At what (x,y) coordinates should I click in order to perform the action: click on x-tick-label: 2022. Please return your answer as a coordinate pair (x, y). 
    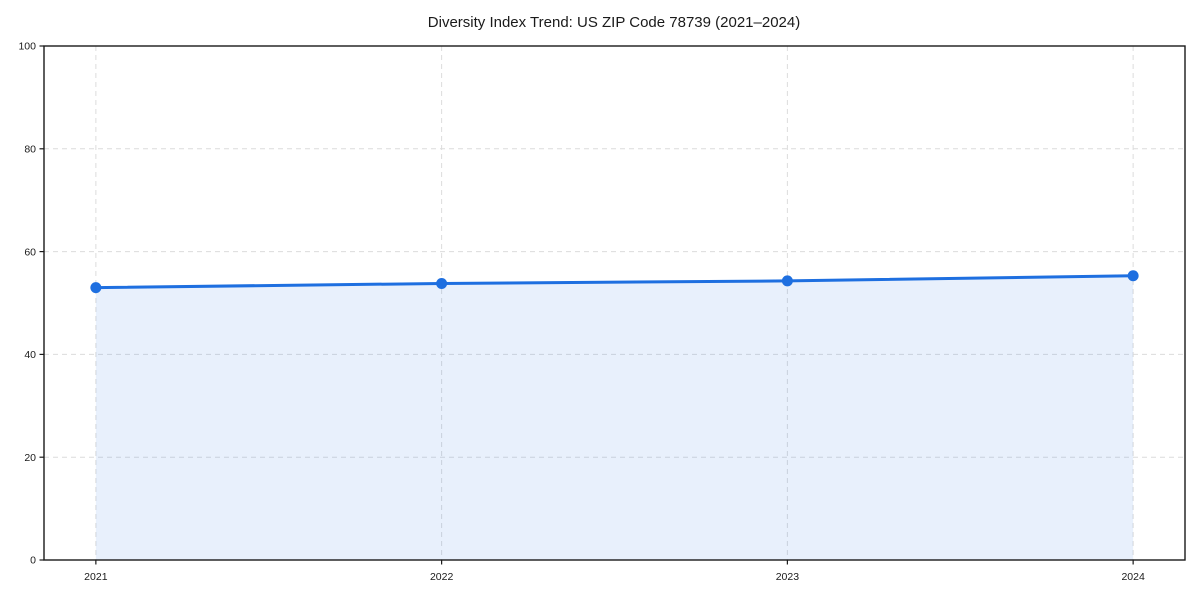
    Looking at the image, I should click on (442, 577).